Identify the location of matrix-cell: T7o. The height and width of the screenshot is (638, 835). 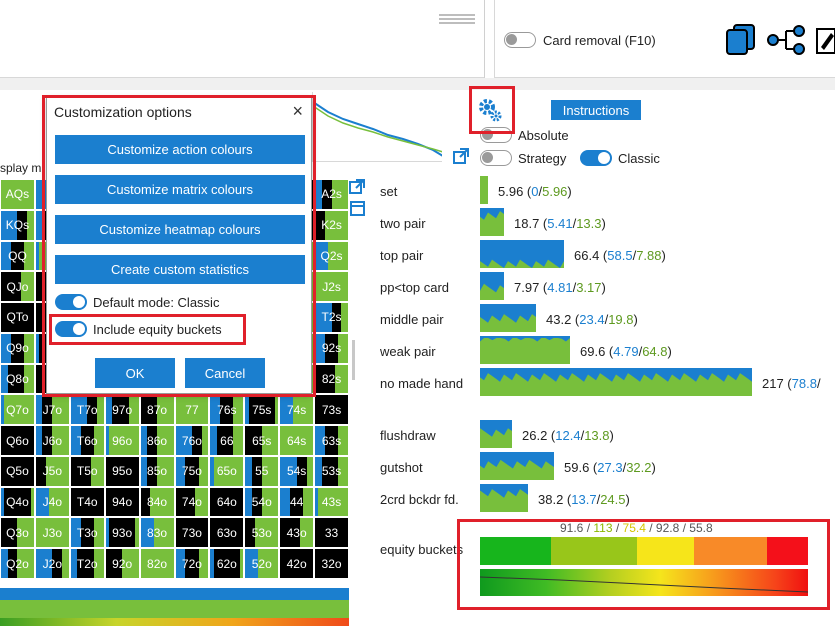
(87, 410).